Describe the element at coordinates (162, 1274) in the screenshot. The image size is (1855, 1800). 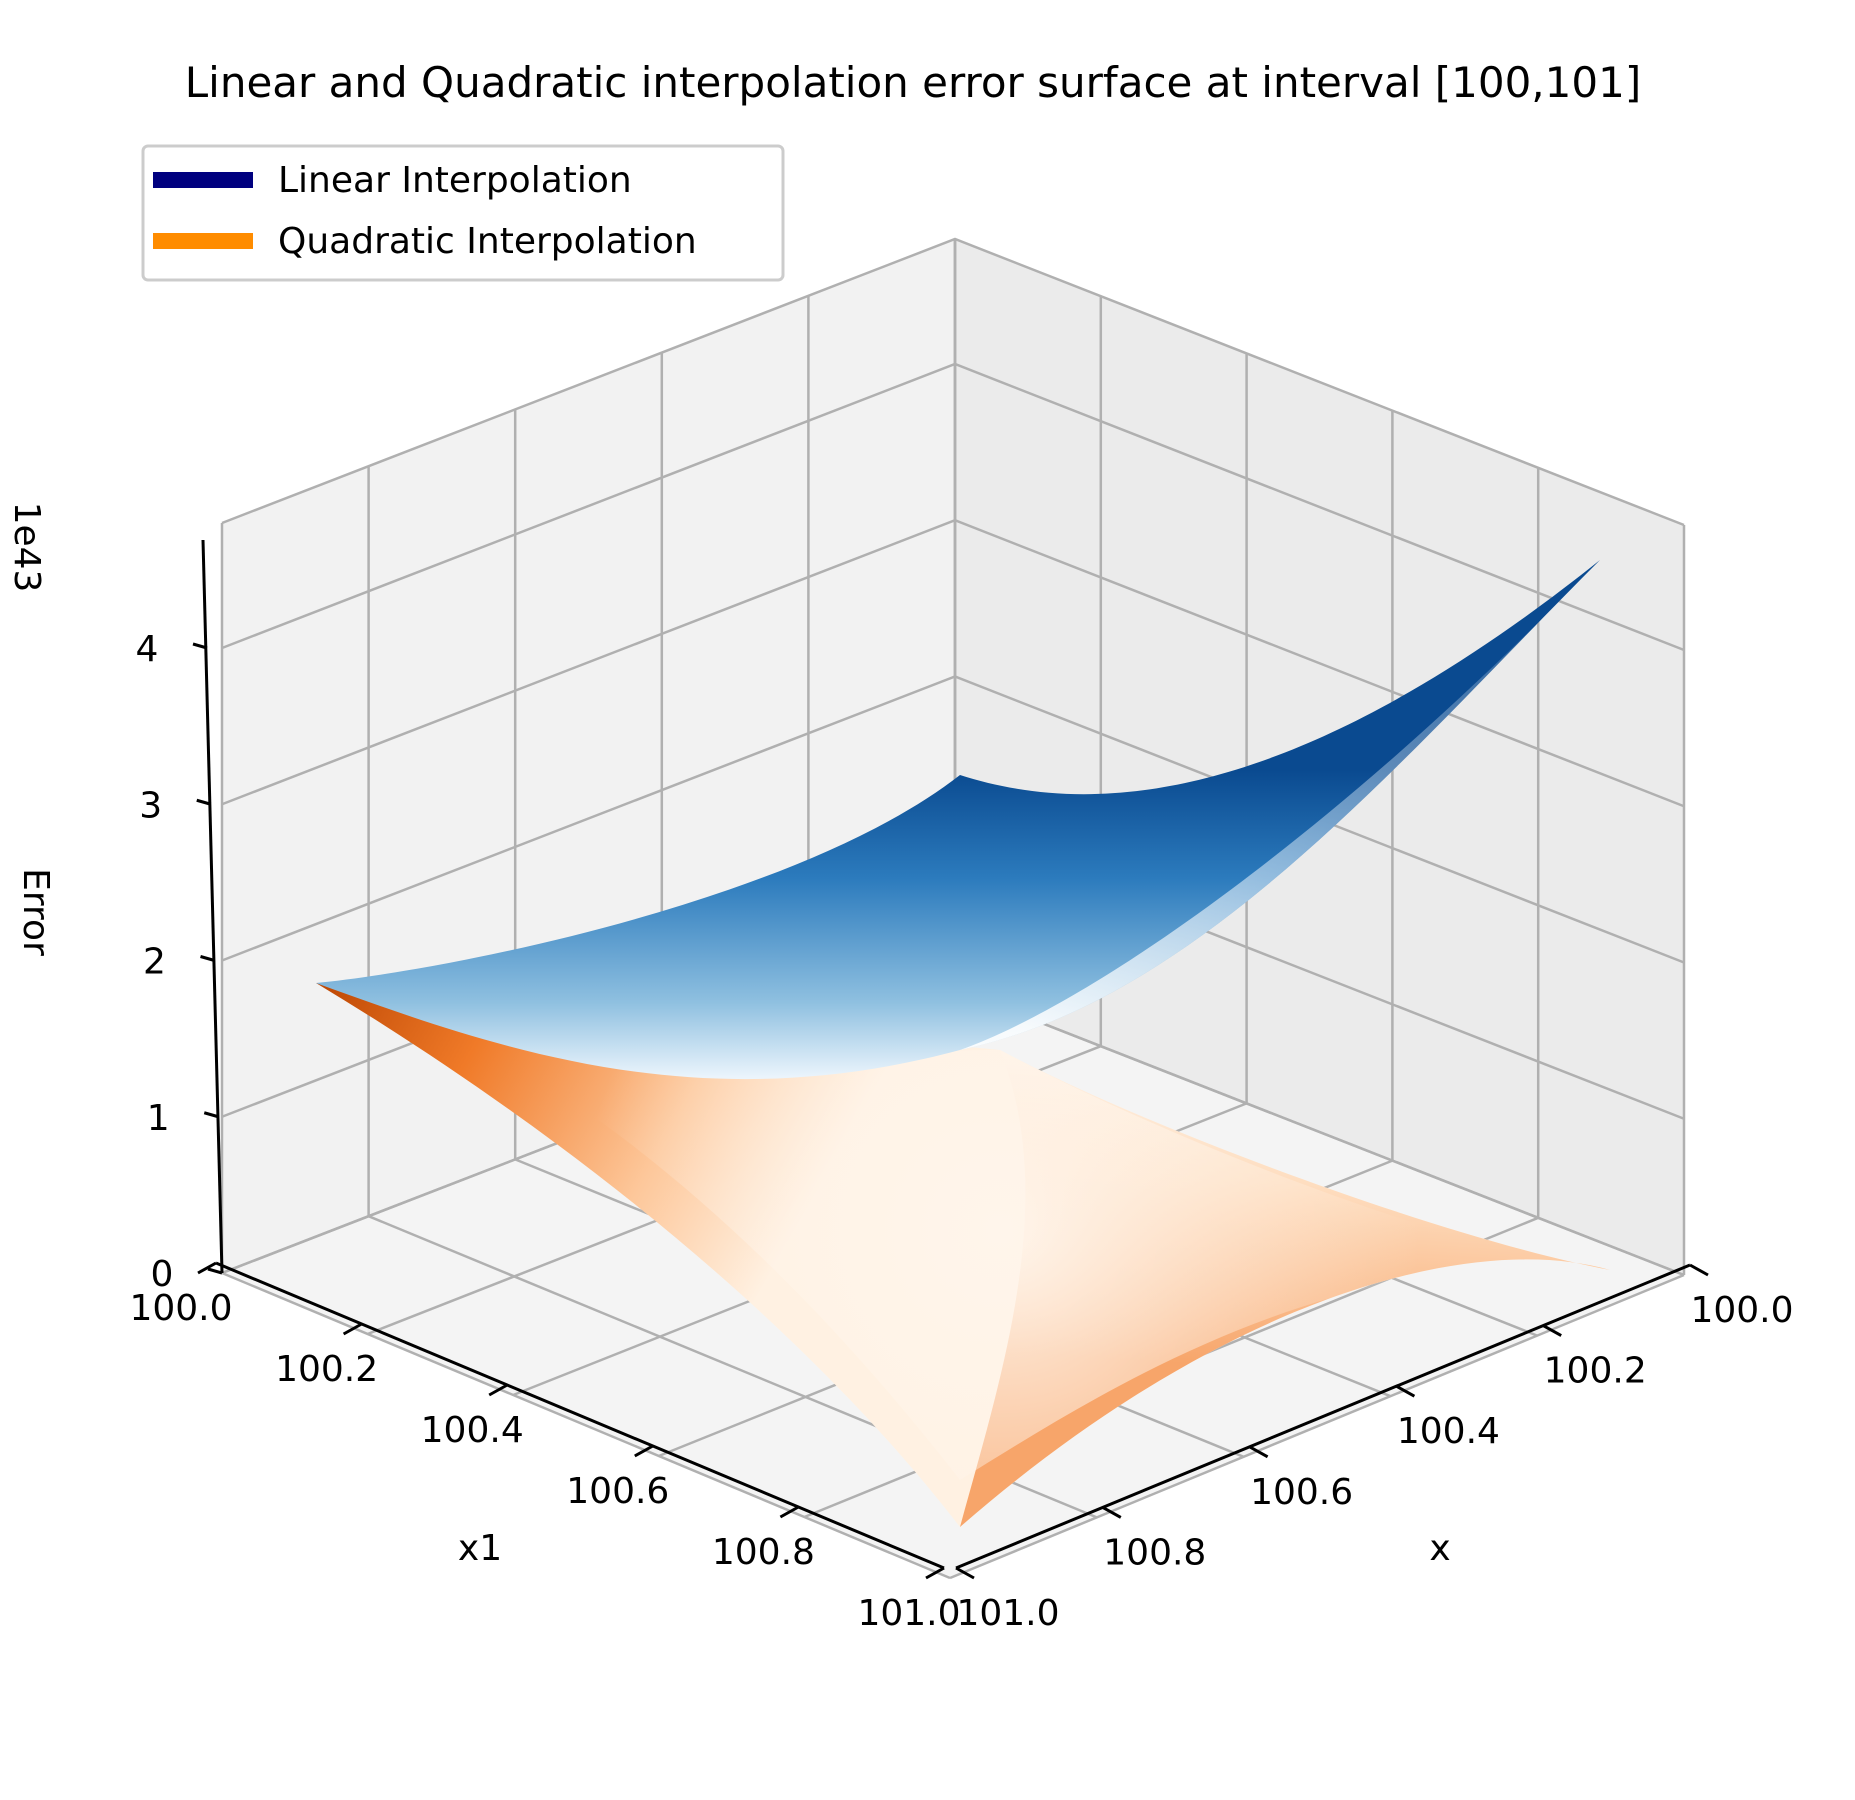
I see `z-tick-label: 0` at that location.